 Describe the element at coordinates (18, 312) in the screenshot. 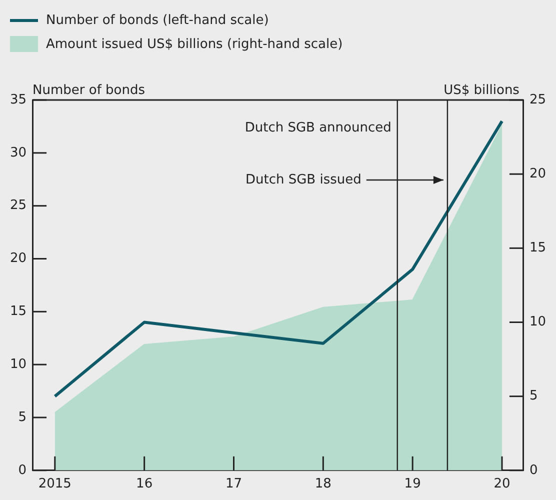

I see `y-tick-label: 15` at that location.